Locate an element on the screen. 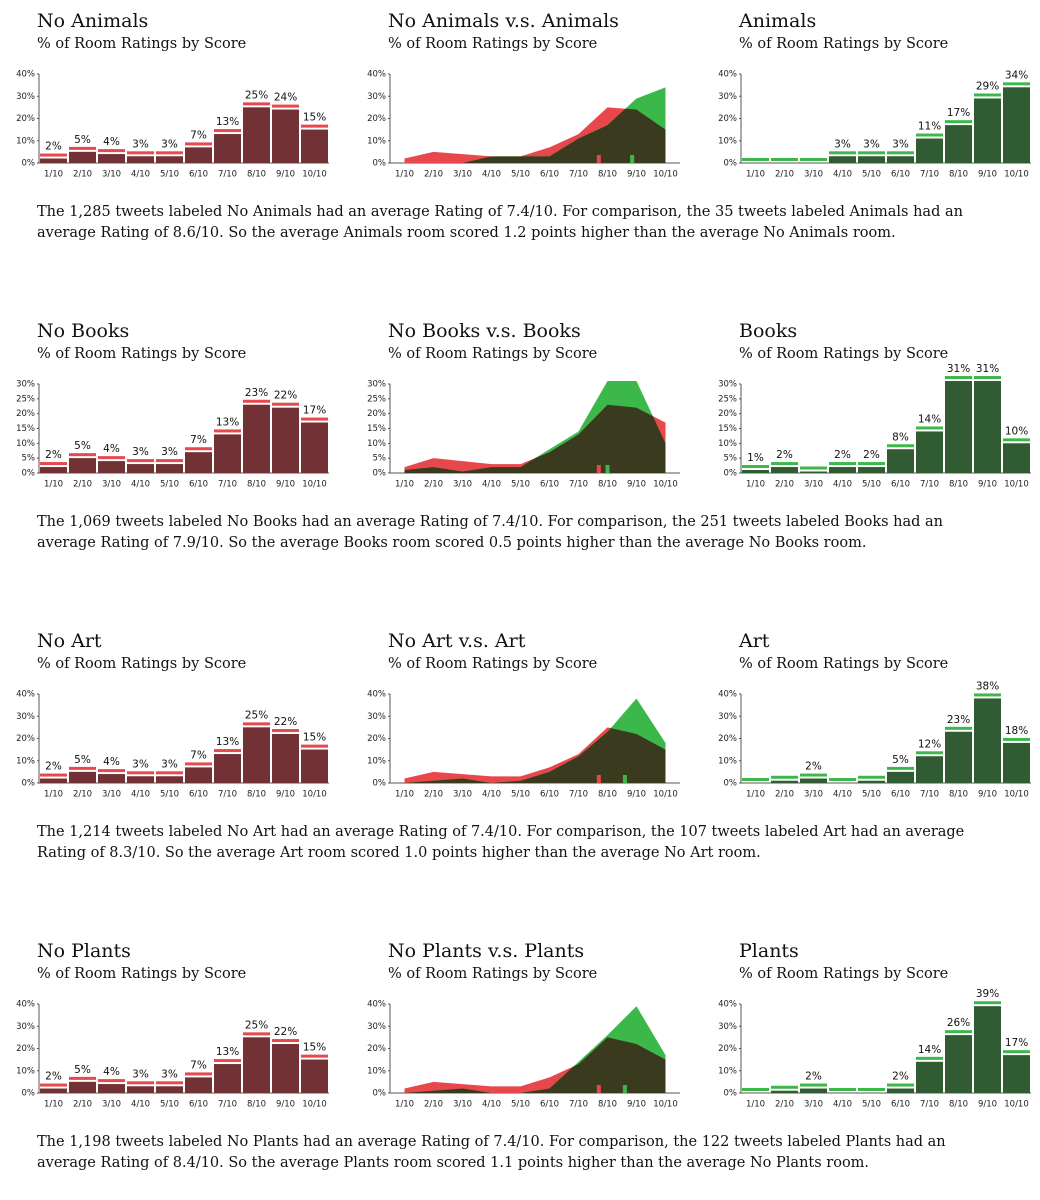  value-label: 5% is located at coordinates (82, 760).